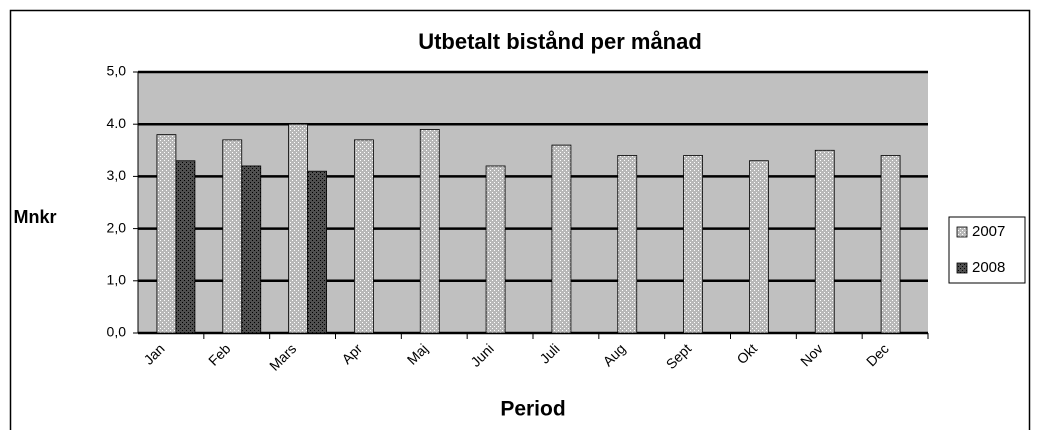 The image size is (1040, 430). I want to click on y-tick-label: 2,0, so click(117, 227).